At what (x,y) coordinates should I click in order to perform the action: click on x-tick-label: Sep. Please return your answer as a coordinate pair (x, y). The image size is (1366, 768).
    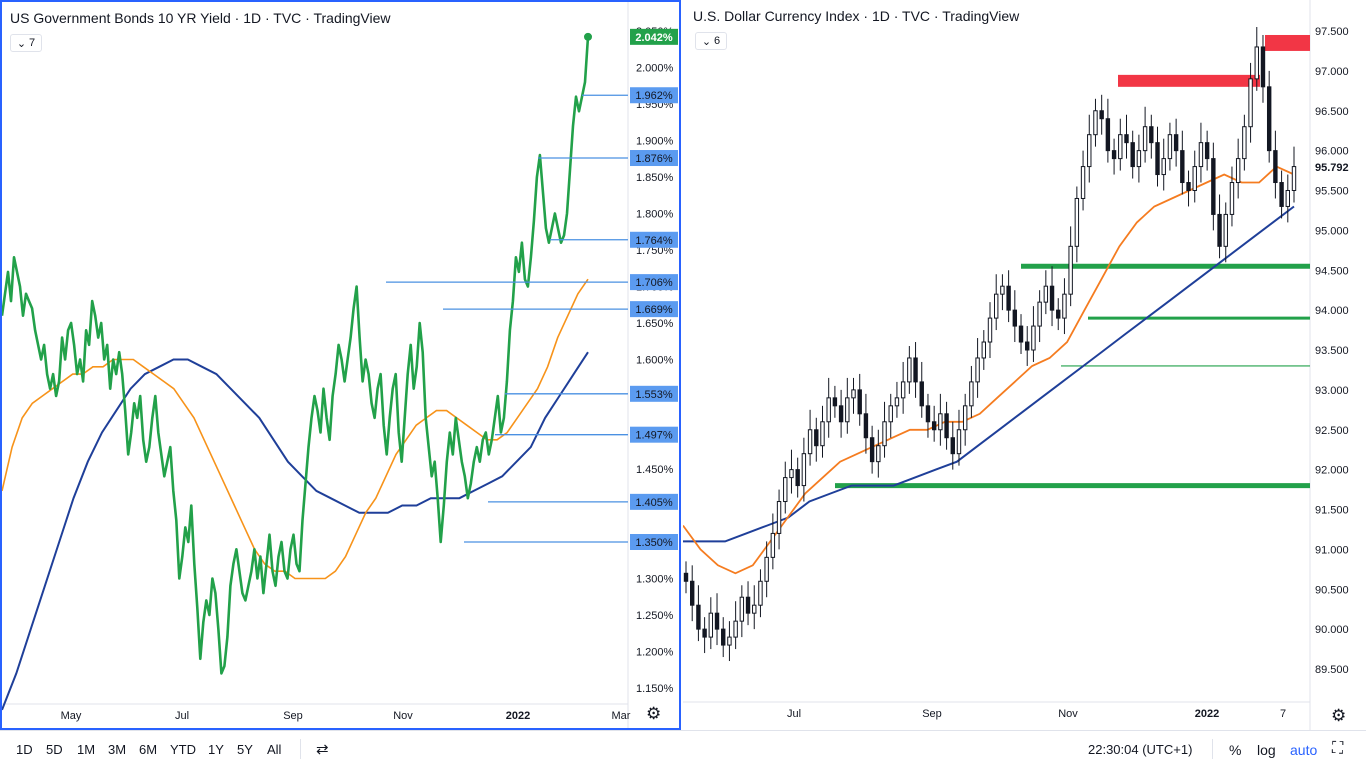
    Looking at the image, I should click on (932, 714).